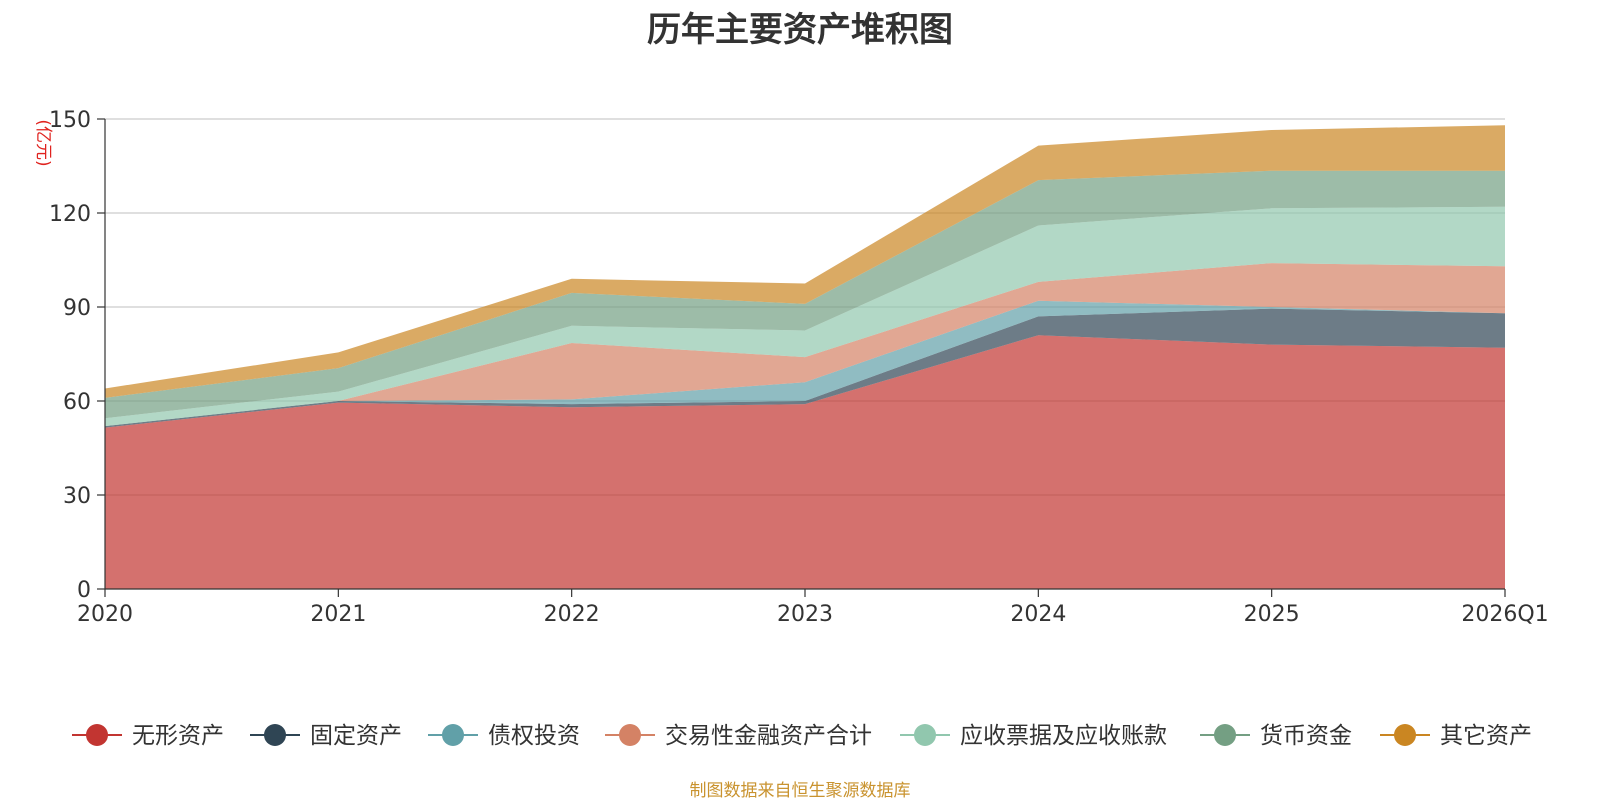 This screenshot has height=801, width=1600. I want to click on x-tick-label: 2022, so click(572, 614).